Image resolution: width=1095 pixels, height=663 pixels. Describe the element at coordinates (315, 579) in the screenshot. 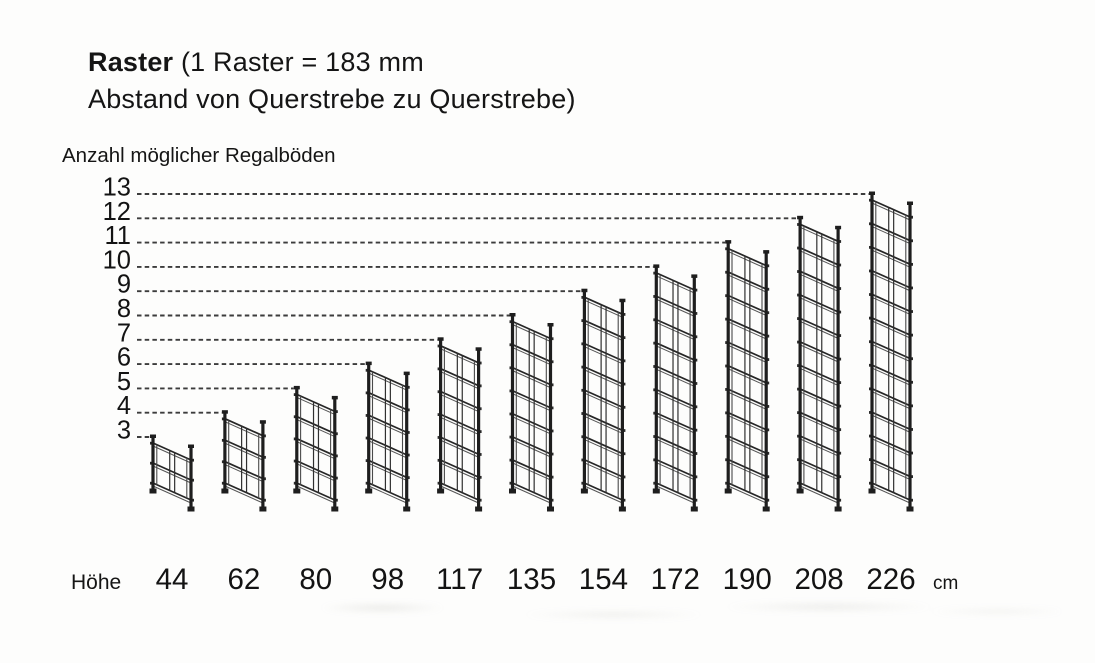

I see `height-label-80: 80` at that location.